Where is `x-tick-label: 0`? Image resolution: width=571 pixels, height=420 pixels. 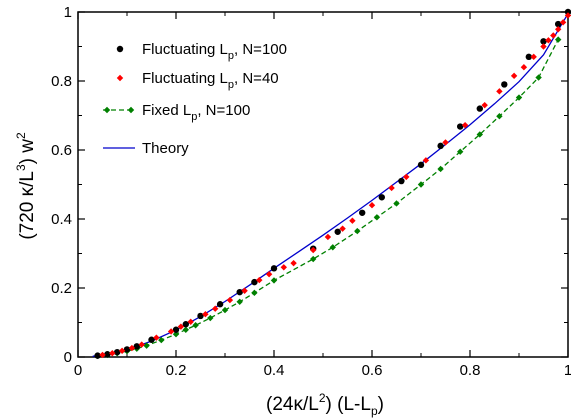 x-tick-label: 0 is located at coordinates (78, 370).